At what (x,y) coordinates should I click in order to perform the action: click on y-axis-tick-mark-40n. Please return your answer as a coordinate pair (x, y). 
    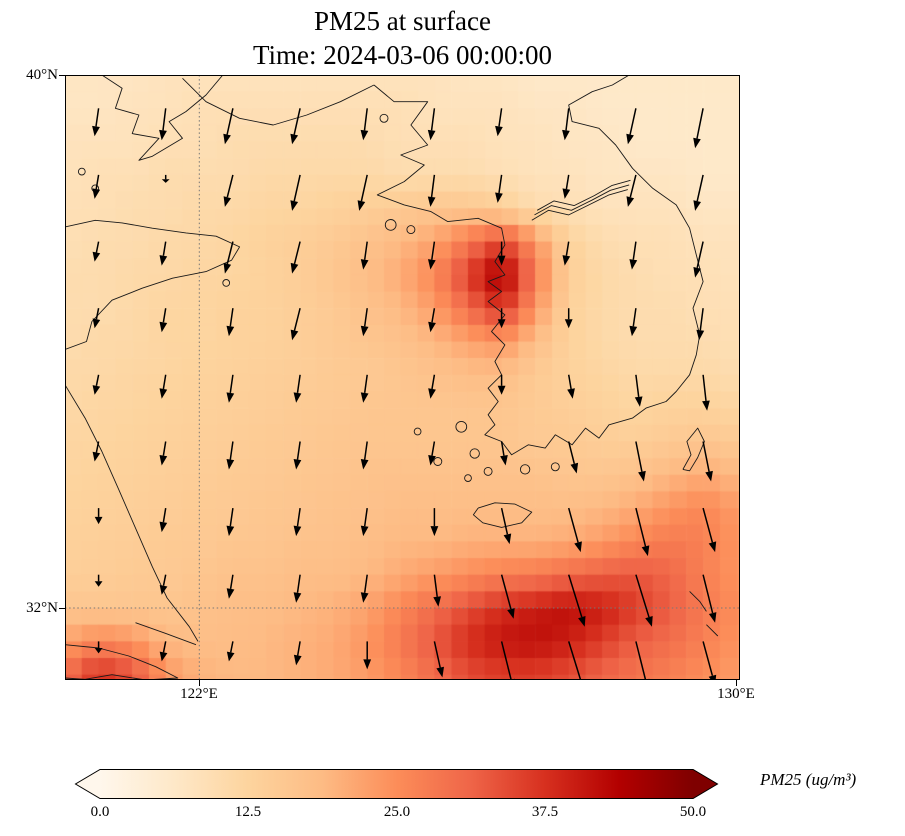
    Looking at the image, I should click on (62, 75).